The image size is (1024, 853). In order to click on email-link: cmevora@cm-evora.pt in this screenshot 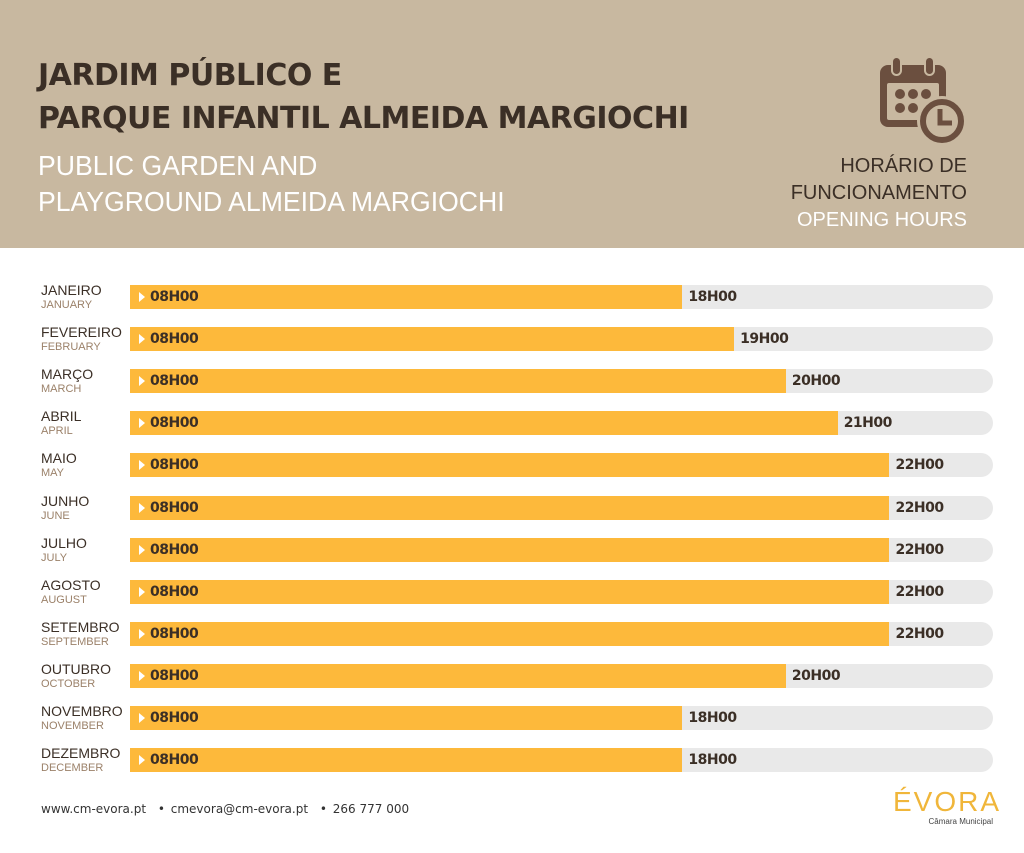, I will do `click(239, 809)`.